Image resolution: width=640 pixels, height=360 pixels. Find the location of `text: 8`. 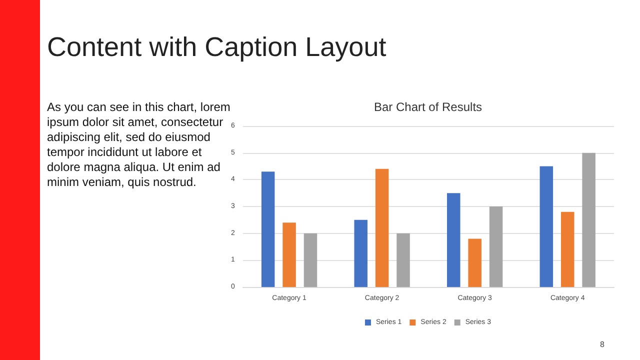

text: 8 is located at coordinates (602, 344).